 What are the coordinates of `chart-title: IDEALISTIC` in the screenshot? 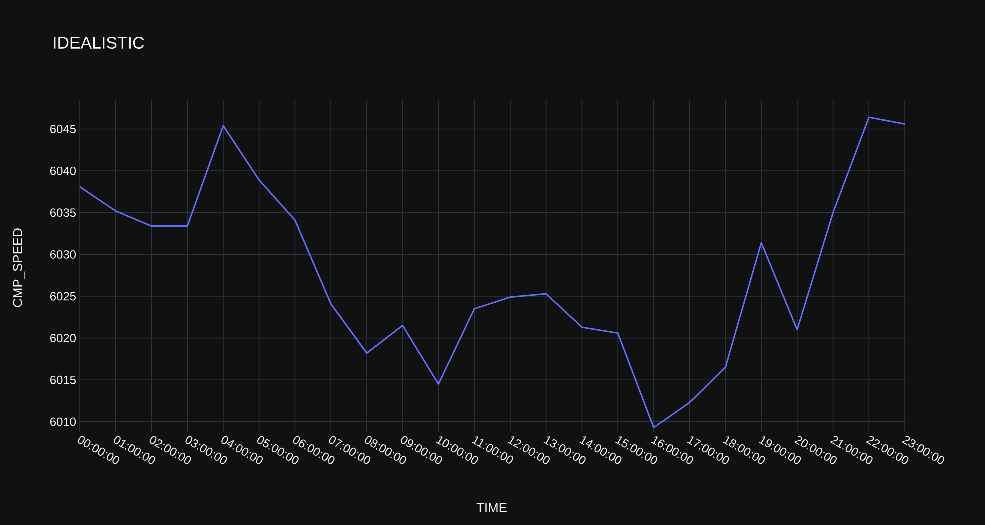 It's located at (99, 42).